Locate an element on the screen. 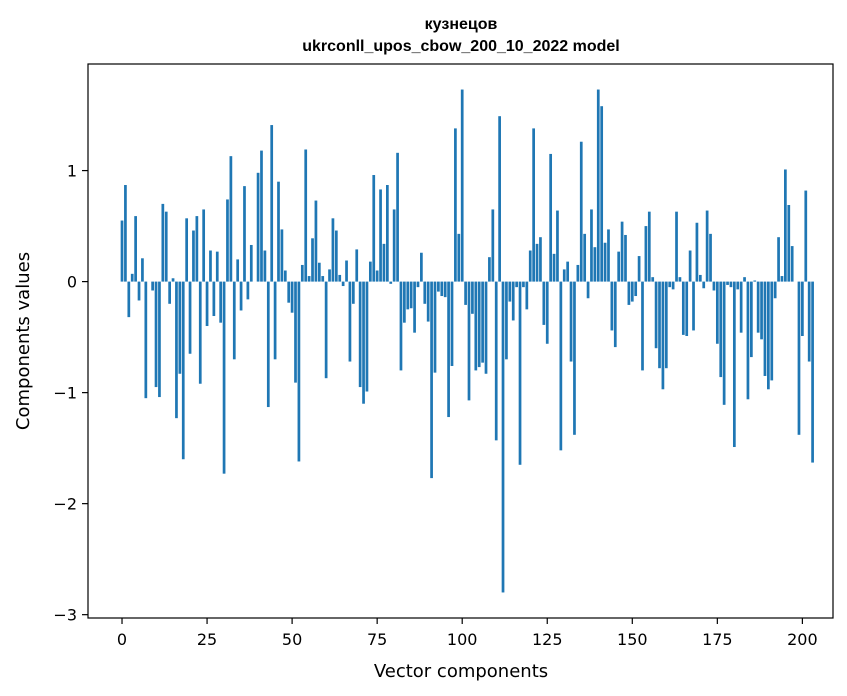  x-tick-label: 200 is located at coordinates (802, 639).